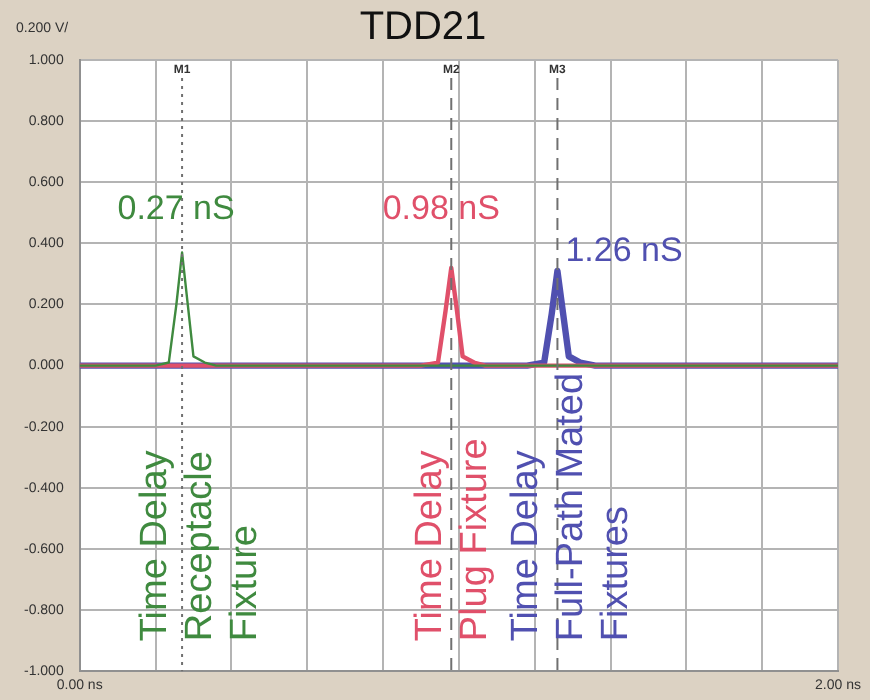 The width and height of the screenshot is (870, 700). What do you see at coordinates (624, 250) in the screenshot?
I see `annotation: 1.26 nS` at bounding box center [624, 250].